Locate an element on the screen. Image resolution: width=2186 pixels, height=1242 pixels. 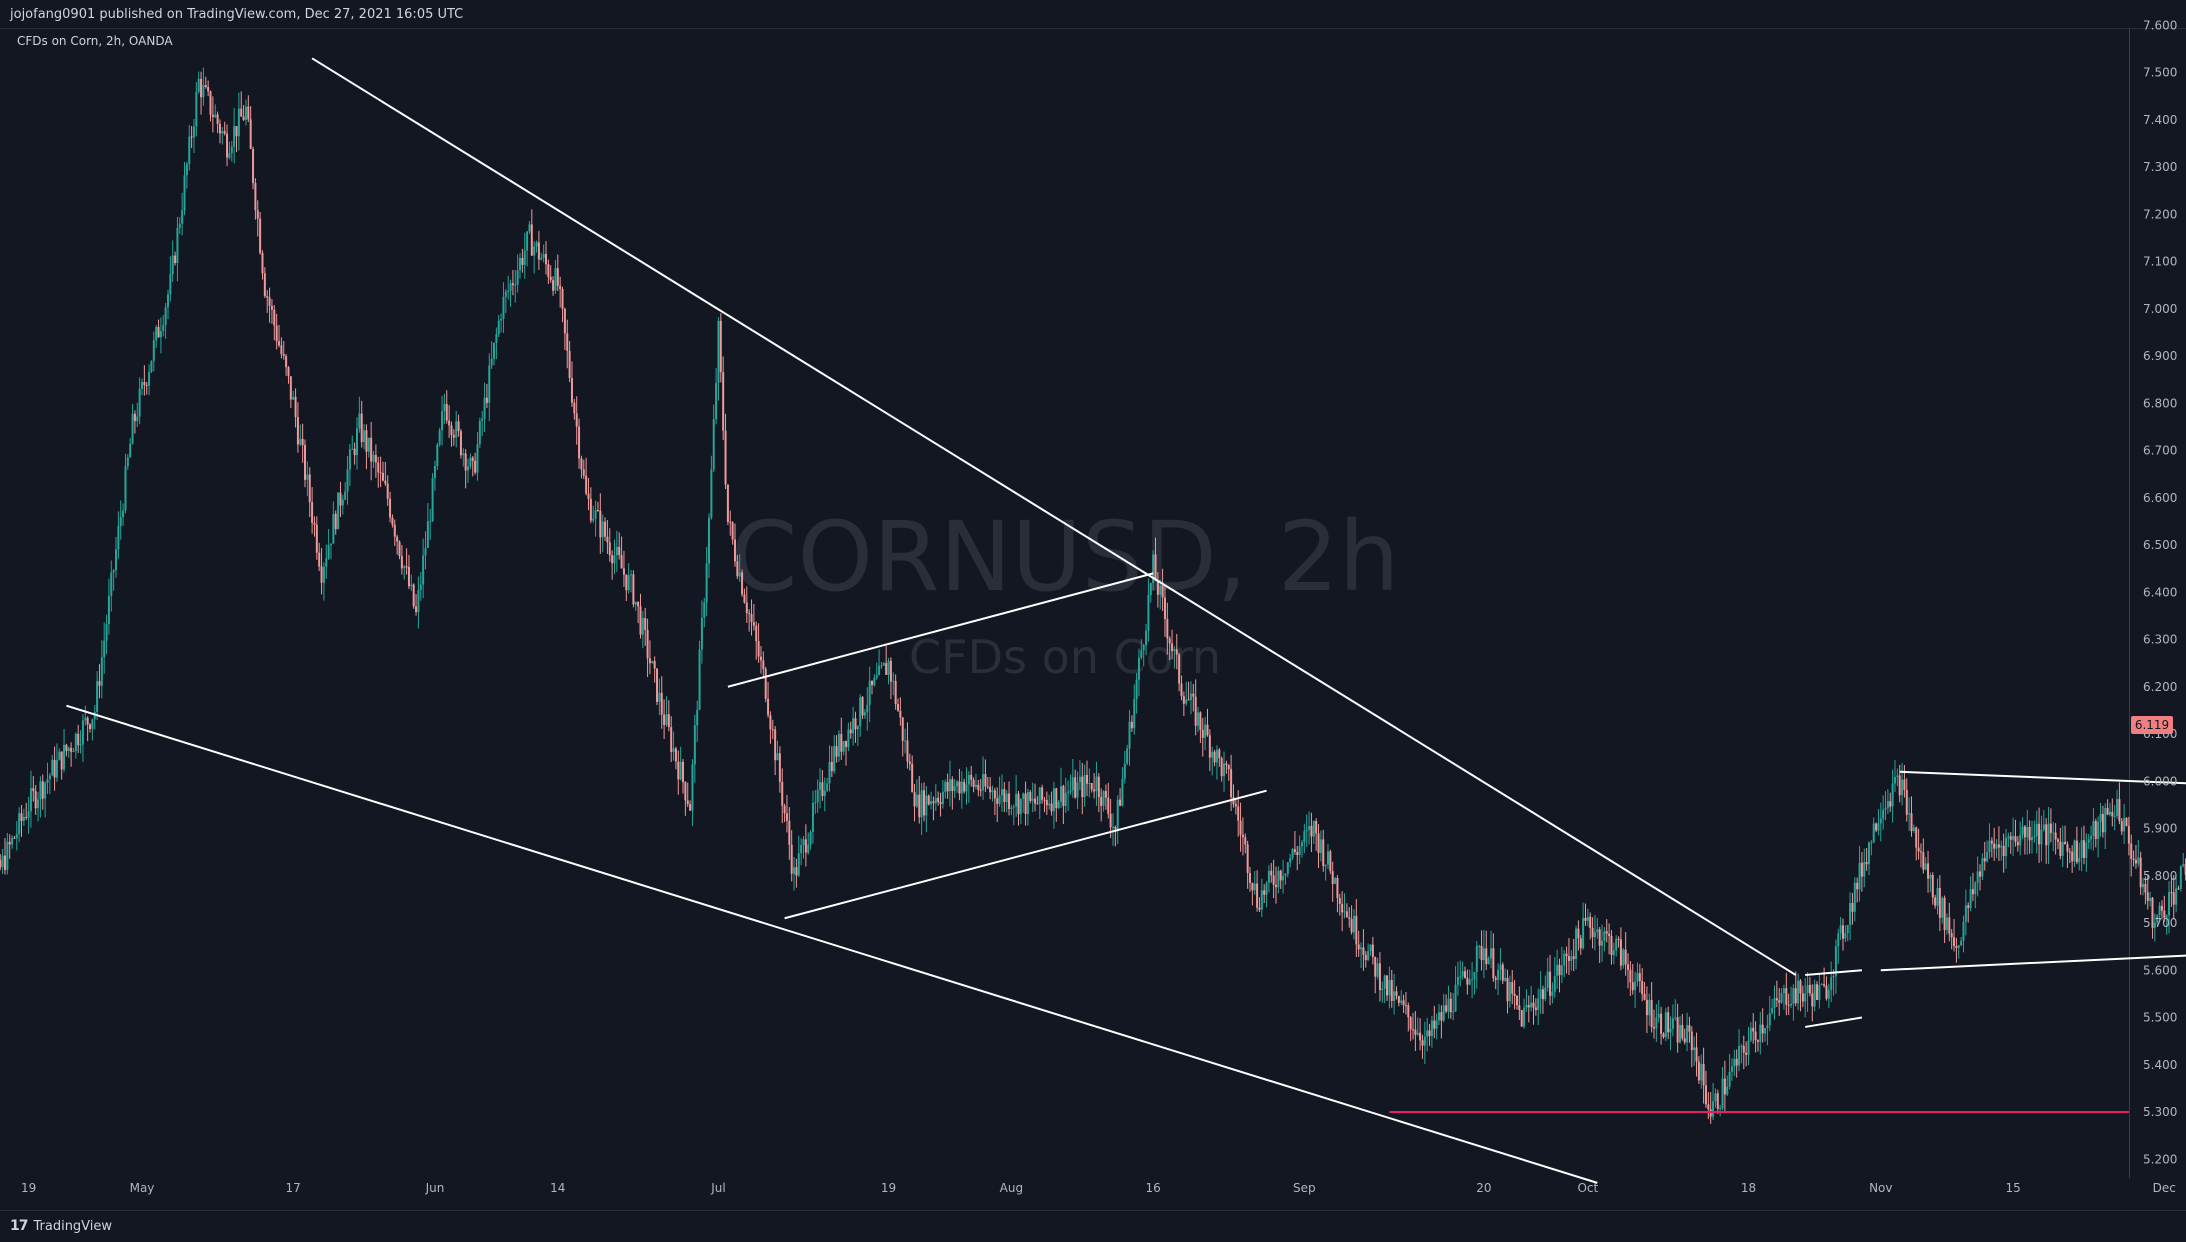
tradingview-logo: 17 TradingView is located at coordinates (61, 1226).